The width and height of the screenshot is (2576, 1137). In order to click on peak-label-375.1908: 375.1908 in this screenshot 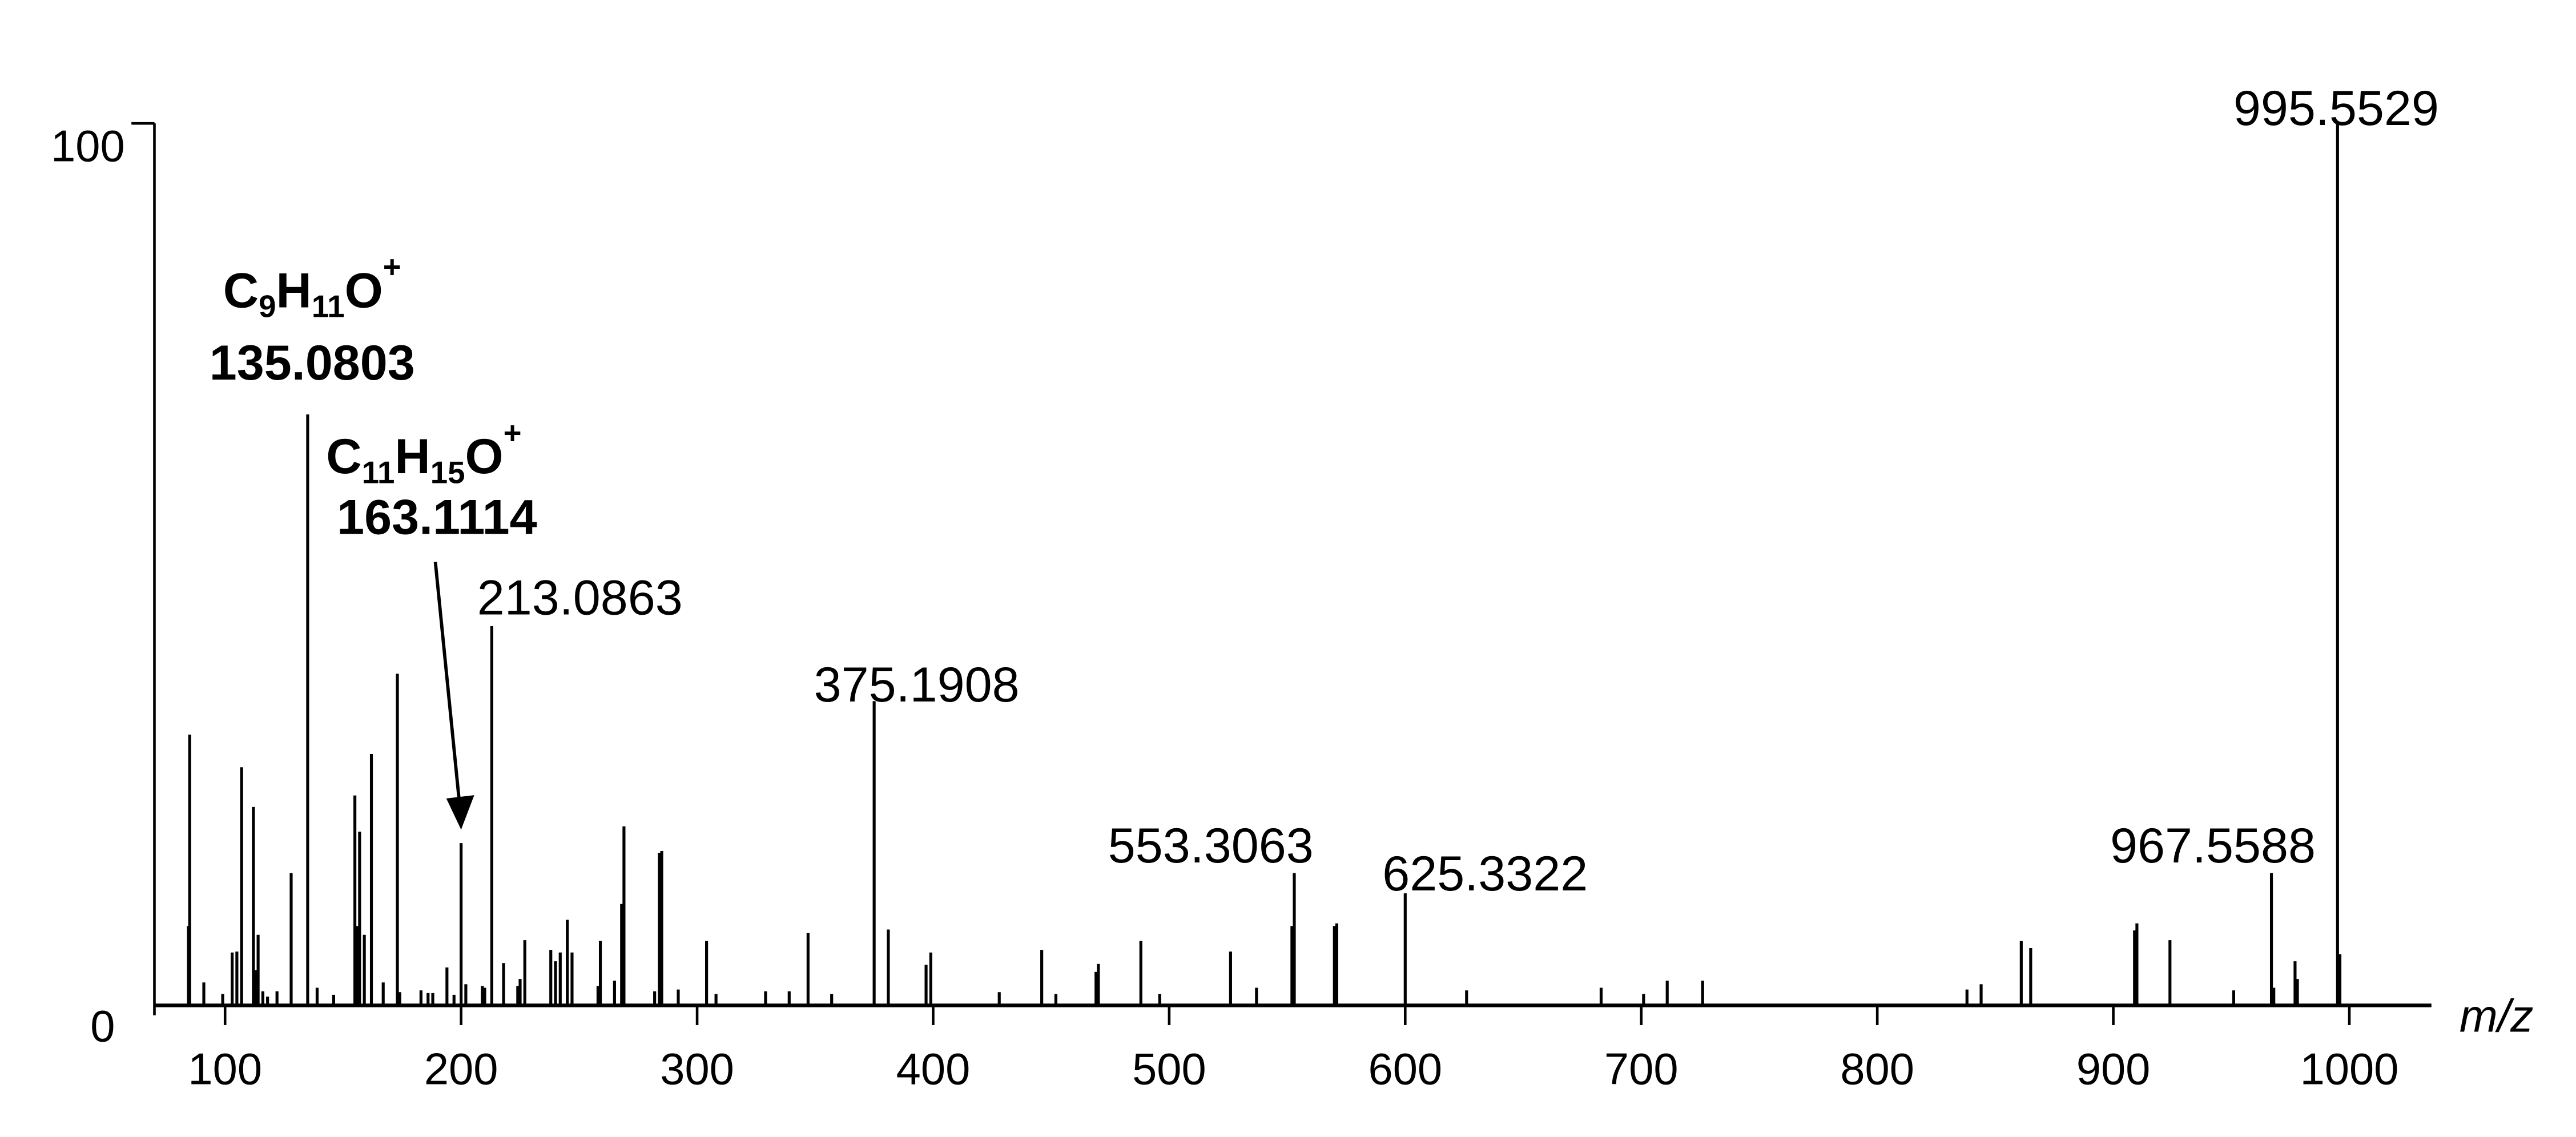, I will do `click(917, 685)`.